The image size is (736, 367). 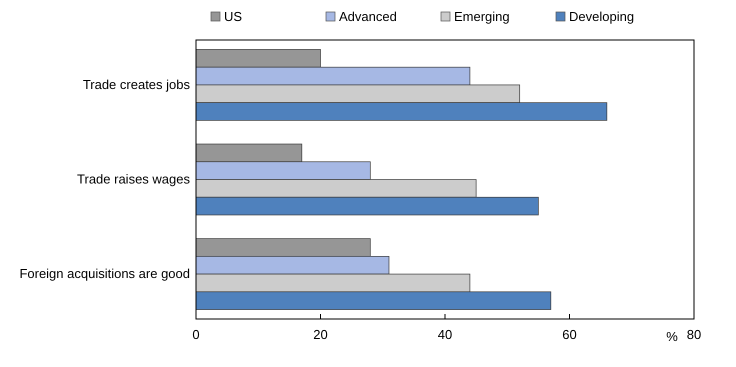 I want to click on x-tick-label: 80, so click(x=694, y=334).